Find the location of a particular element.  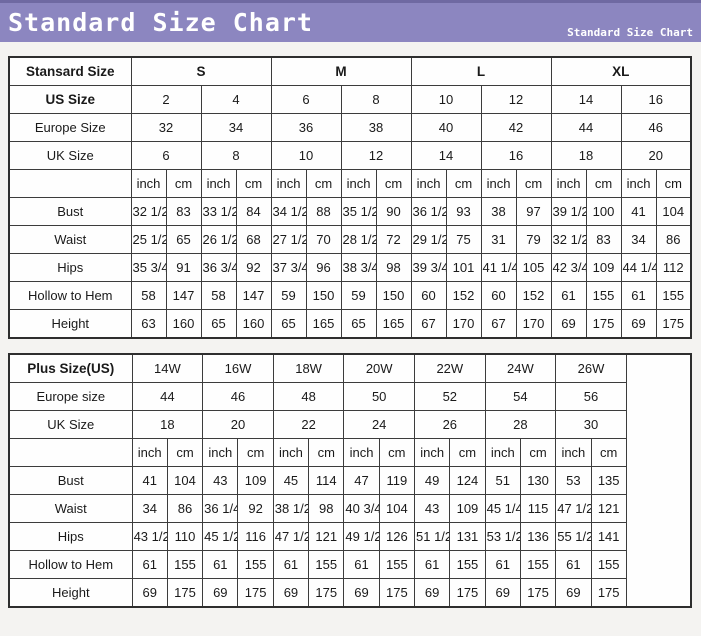

table-cell: 109 is located at coordinates (603, 267).